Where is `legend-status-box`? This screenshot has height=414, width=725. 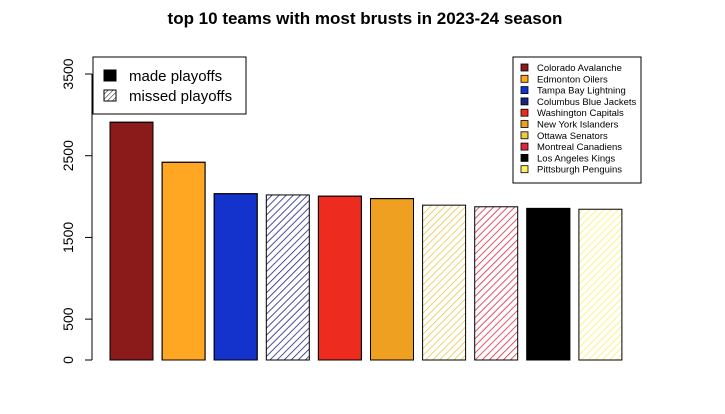
legend-status-box is located at coordinates (169, 85).